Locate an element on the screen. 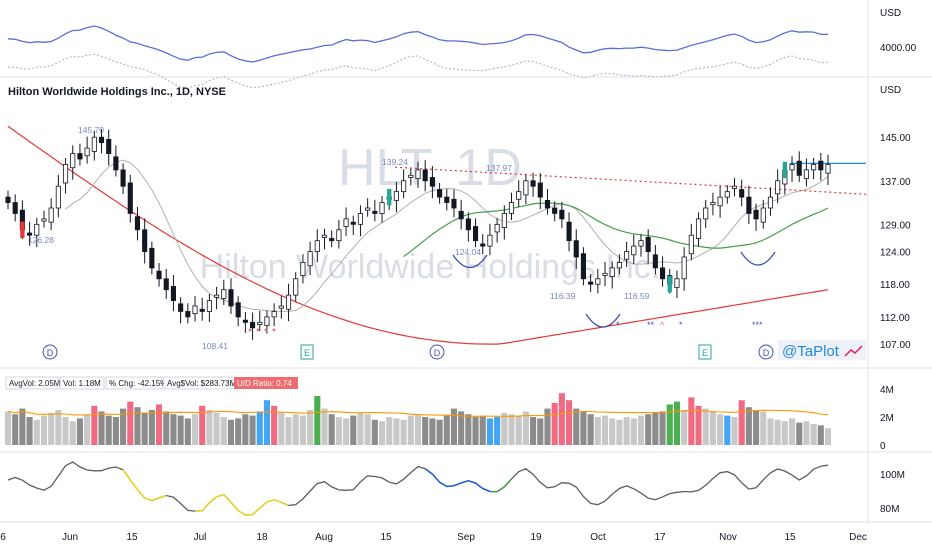  watermark-ticker: HLT, 1D is located at coordinates (430, 168).